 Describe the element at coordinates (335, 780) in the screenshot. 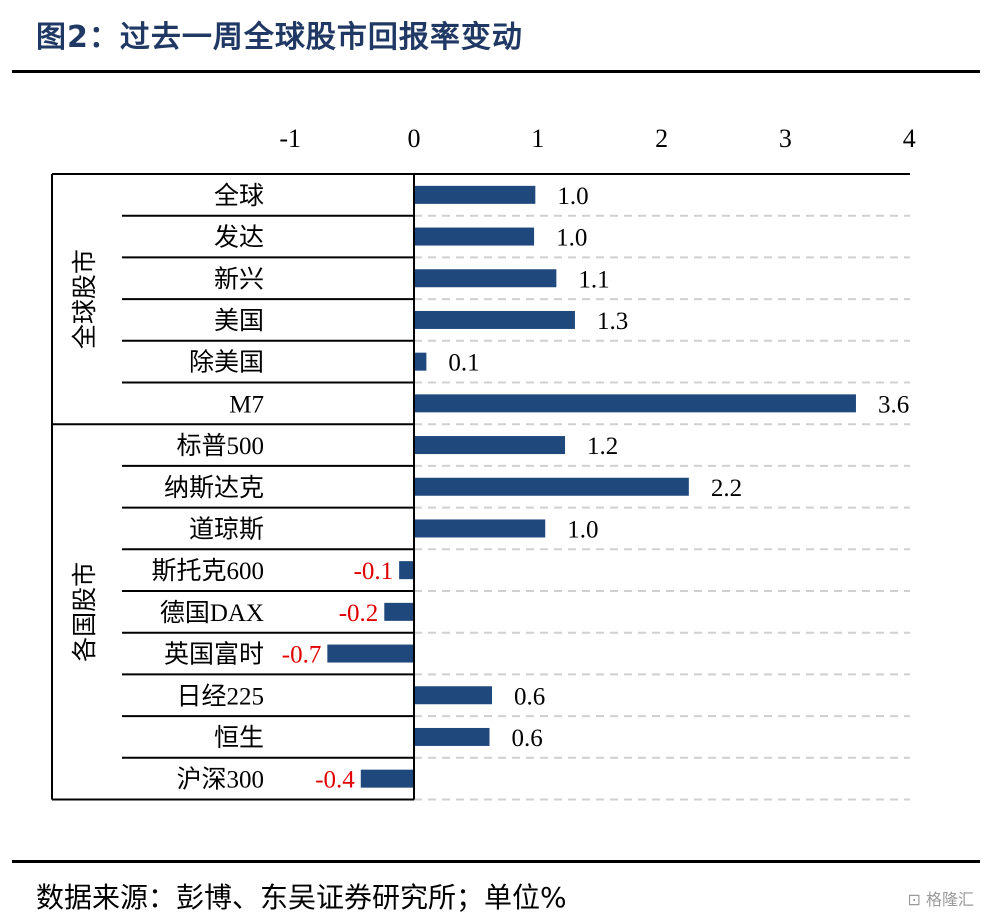

I see `data-label: -0.4` at that location.